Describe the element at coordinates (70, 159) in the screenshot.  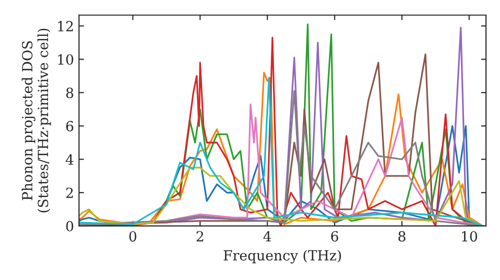
I see `y-tick-label: 4` at that location.